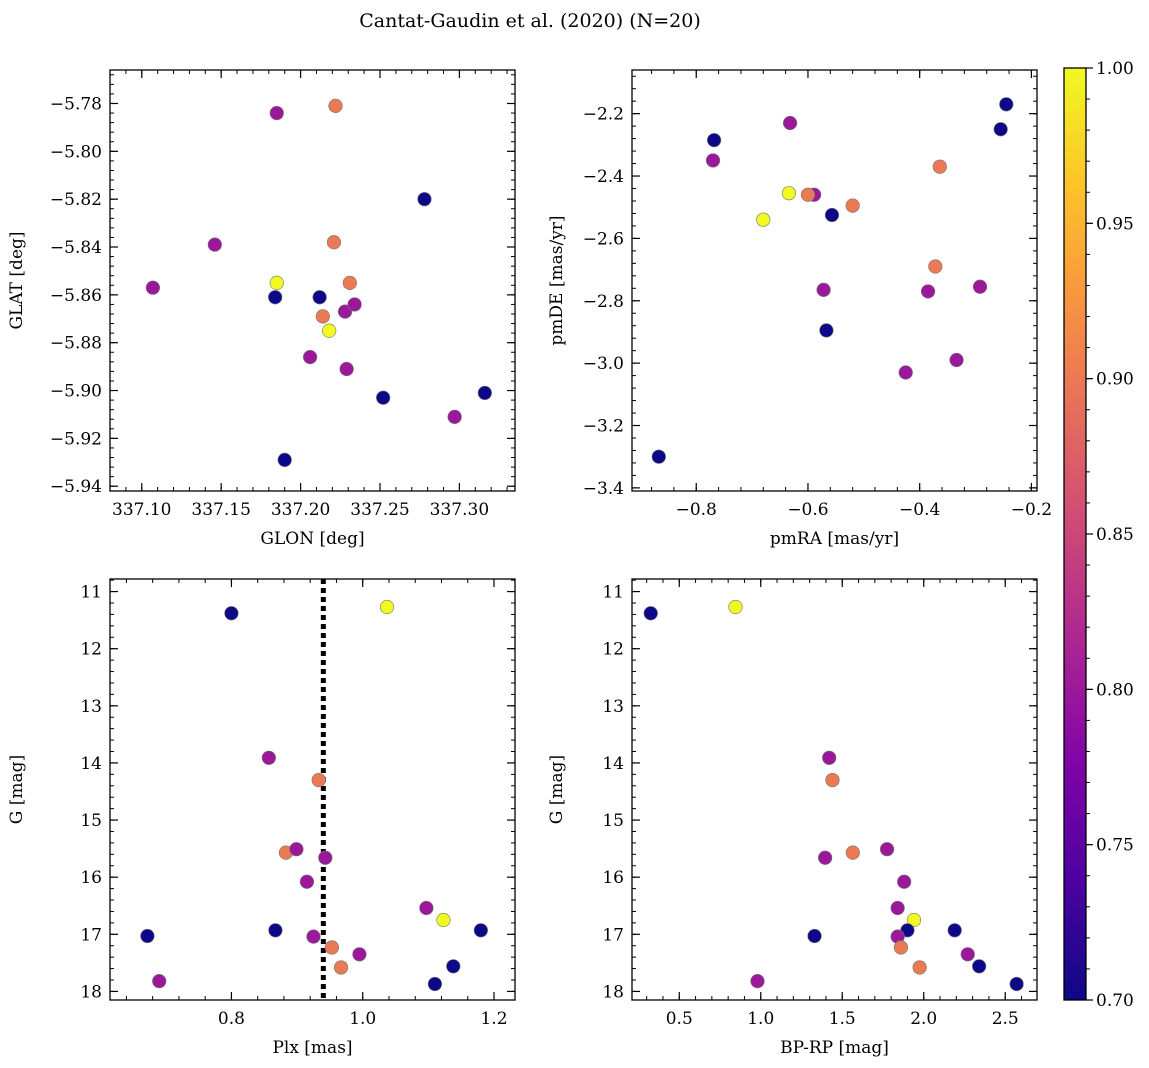 This screenshot has height=1068, width=1149. What do you see at coordinates (1115, 224) in the screenshot?
I see `colorbar-tick-label: 0.95` at bounding box center [1115, 224].